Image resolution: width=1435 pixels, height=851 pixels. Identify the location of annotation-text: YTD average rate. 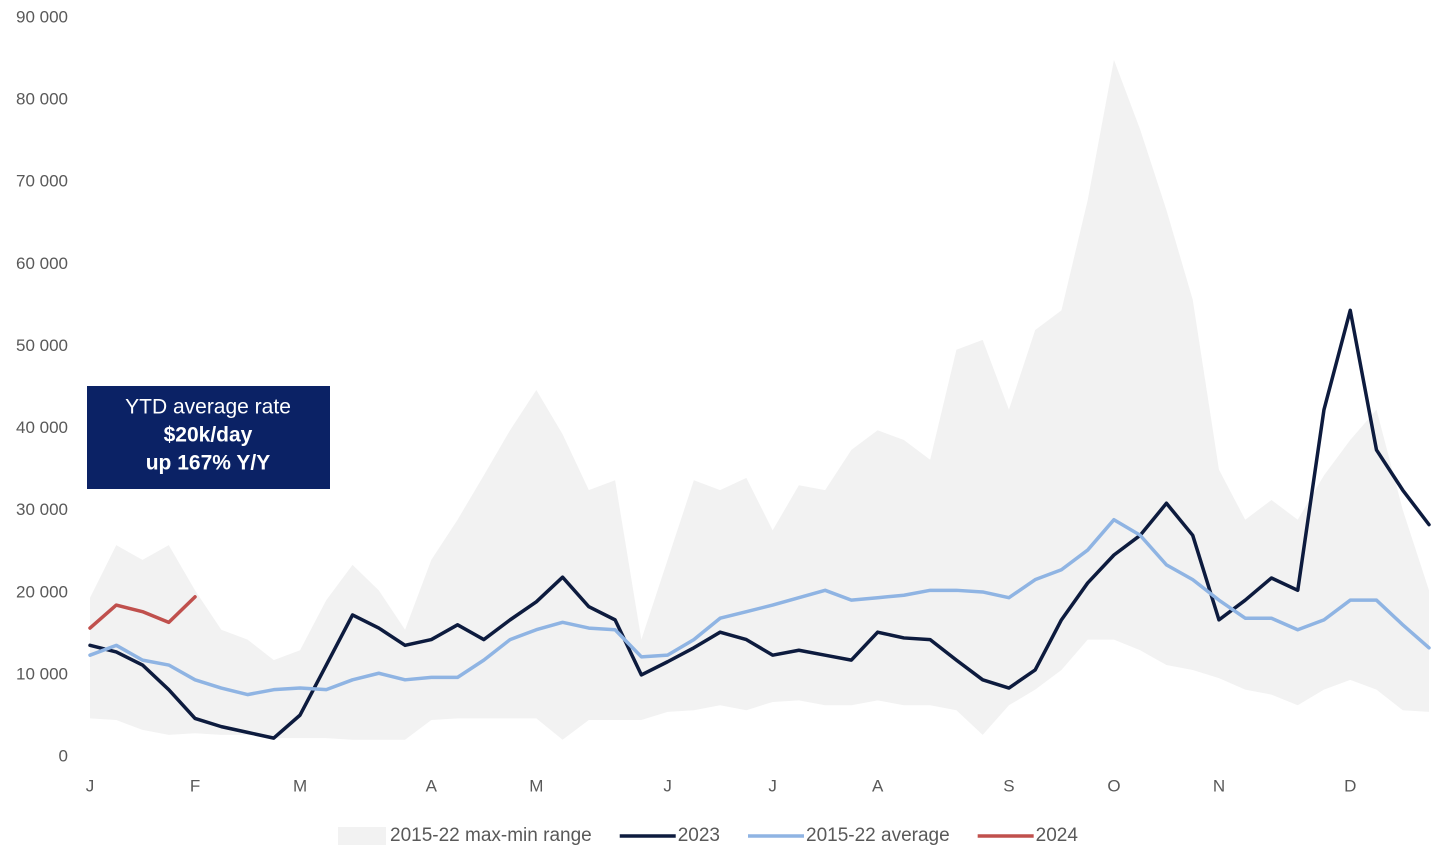
(208, 407).